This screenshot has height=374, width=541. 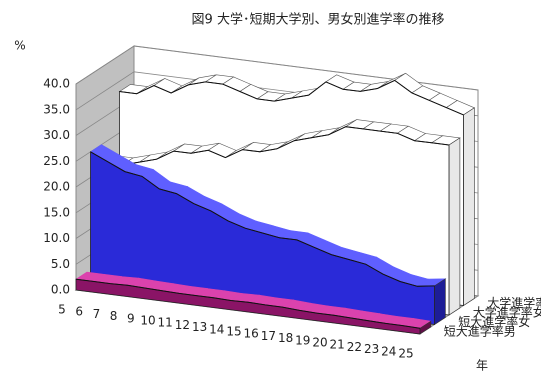 What do you see at coordinates (56, 135) in the screenshot?
I see `y-tick-label: 30.0` at bounding box center [56, 135].